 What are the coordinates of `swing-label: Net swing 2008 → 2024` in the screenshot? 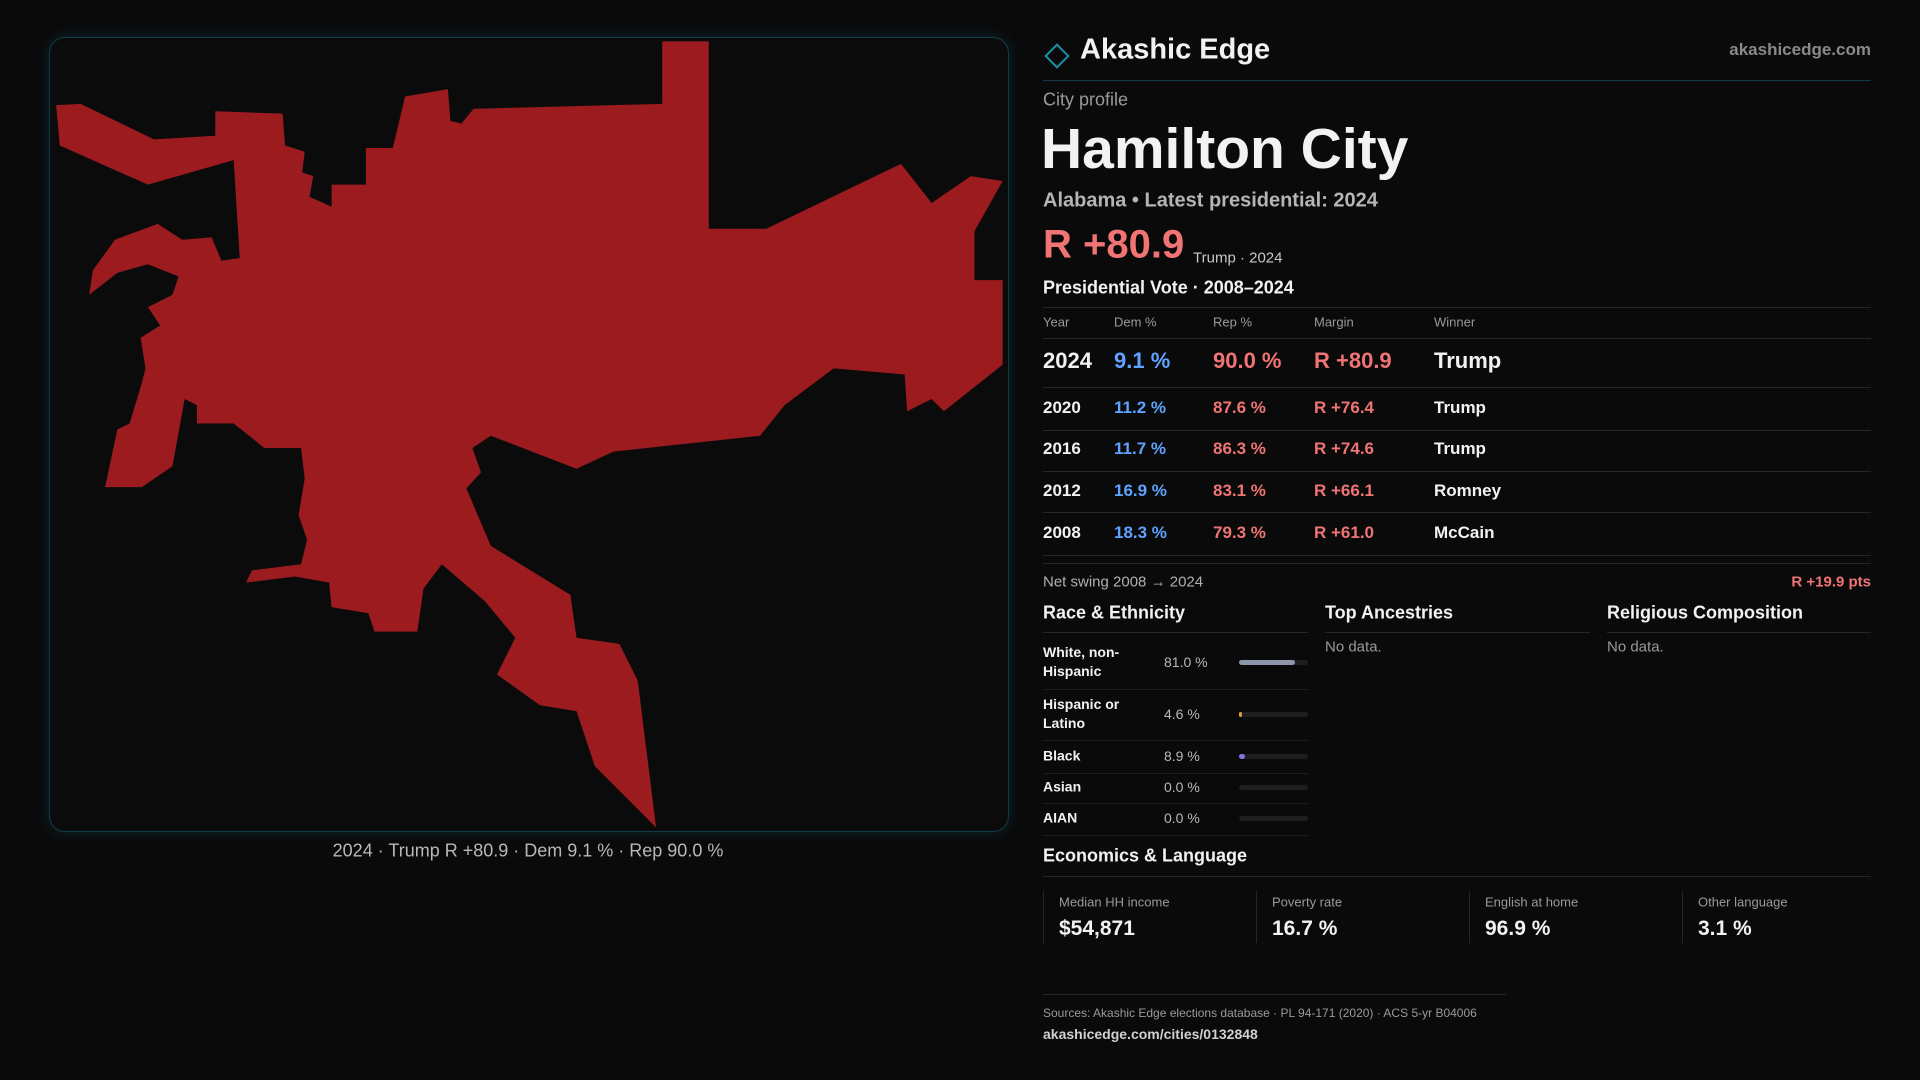 It's located at (1123, 582).